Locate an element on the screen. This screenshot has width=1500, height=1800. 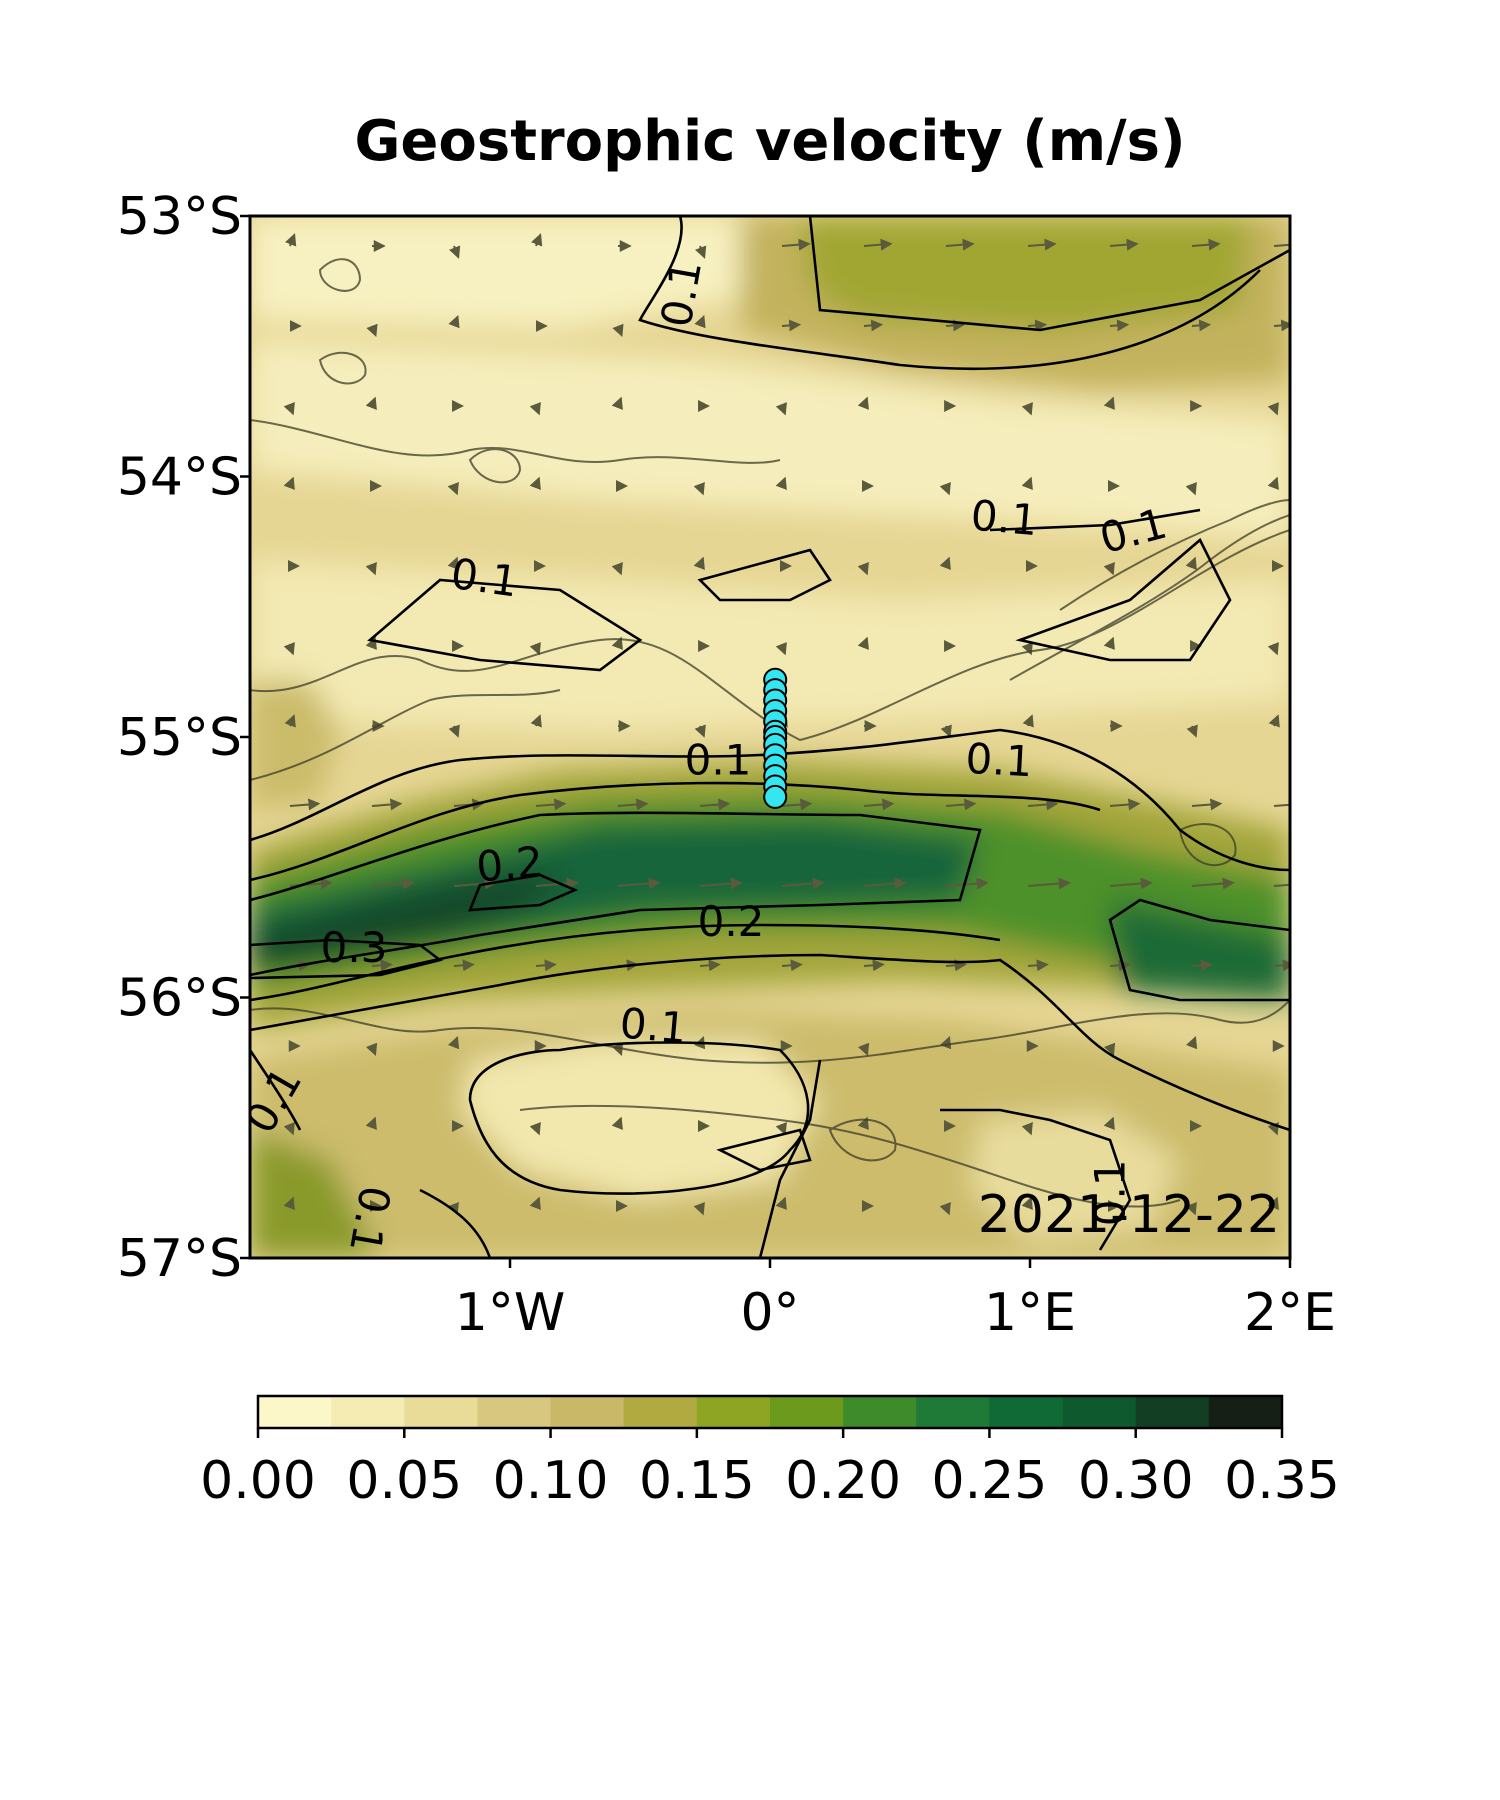
field-patch-pale-north is located at coordinates (535, 273).